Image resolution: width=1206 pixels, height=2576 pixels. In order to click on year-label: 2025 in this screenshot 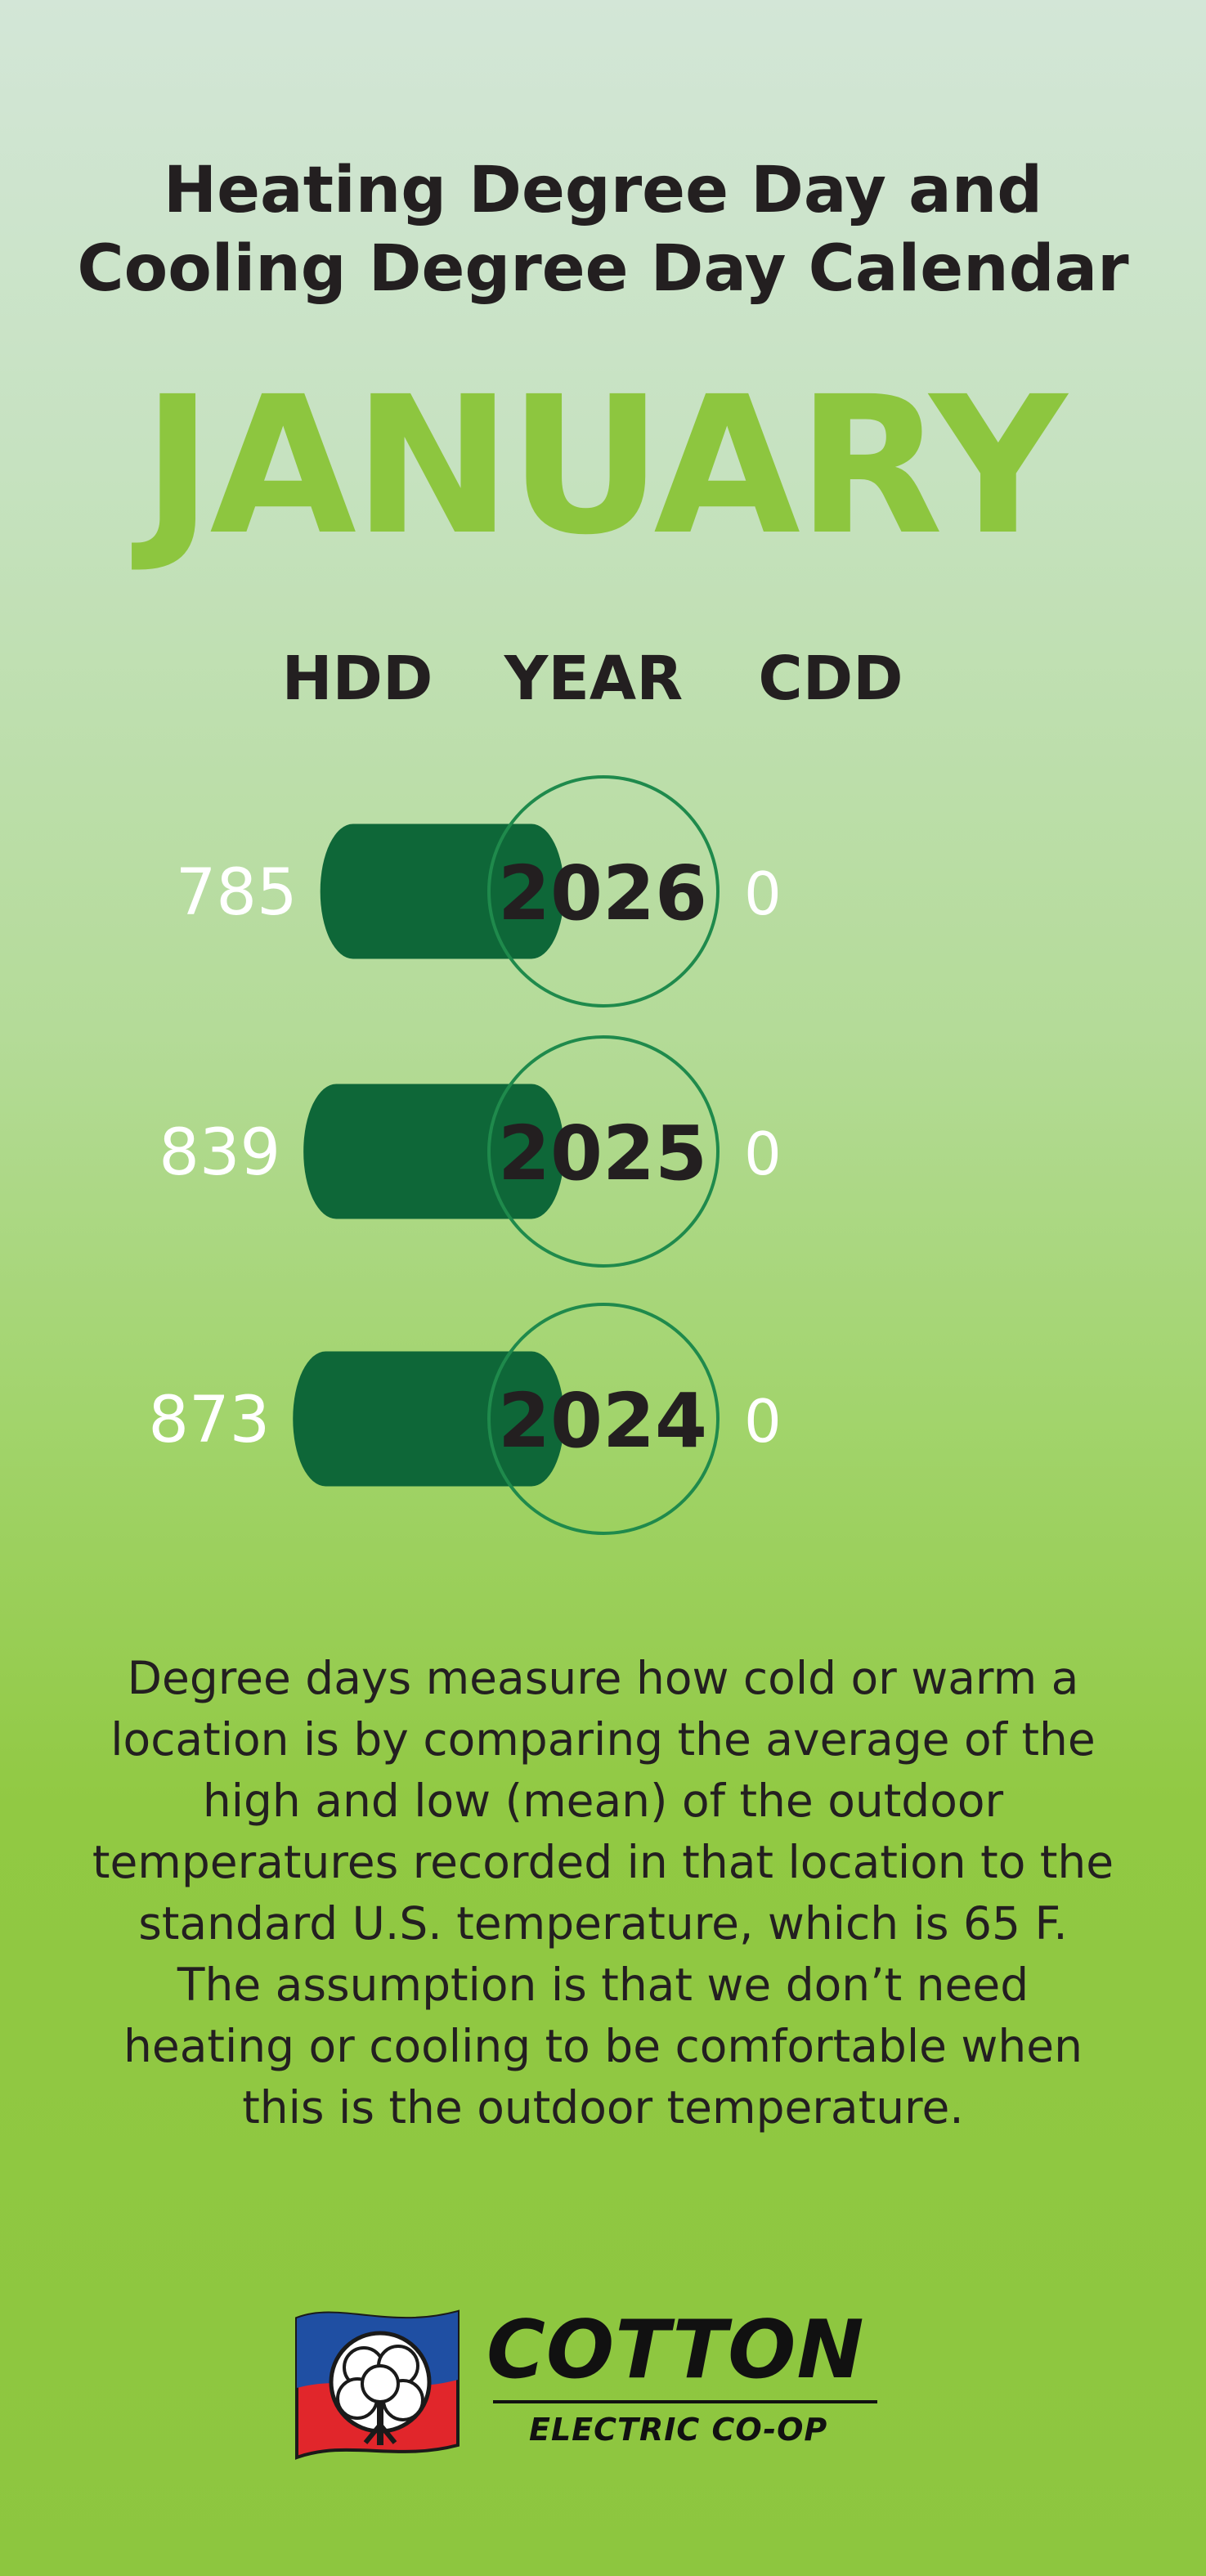, I will do `click(602, 1153)`.